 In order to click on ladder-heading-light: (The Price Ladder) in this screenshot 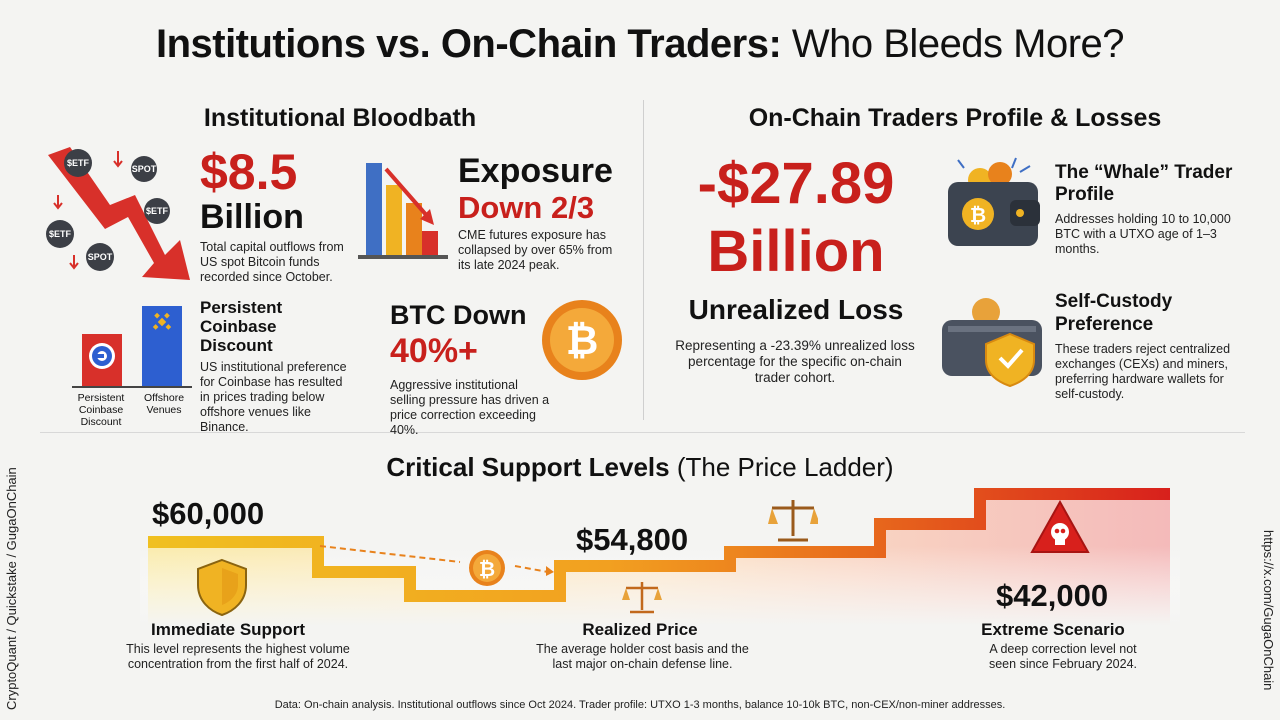, I will do `click(785, 467)`.